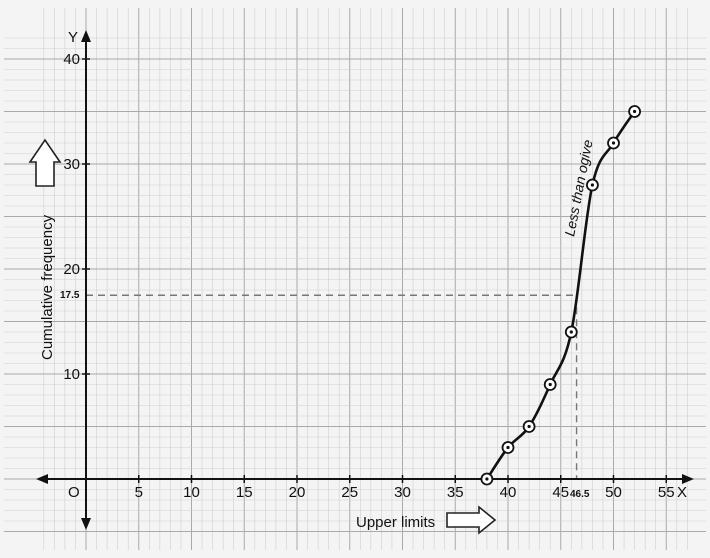  What do you see at coordinates (613, 492) in the screenshot?
I see `x-tick-label: 50` at bounding box center [613, 492].